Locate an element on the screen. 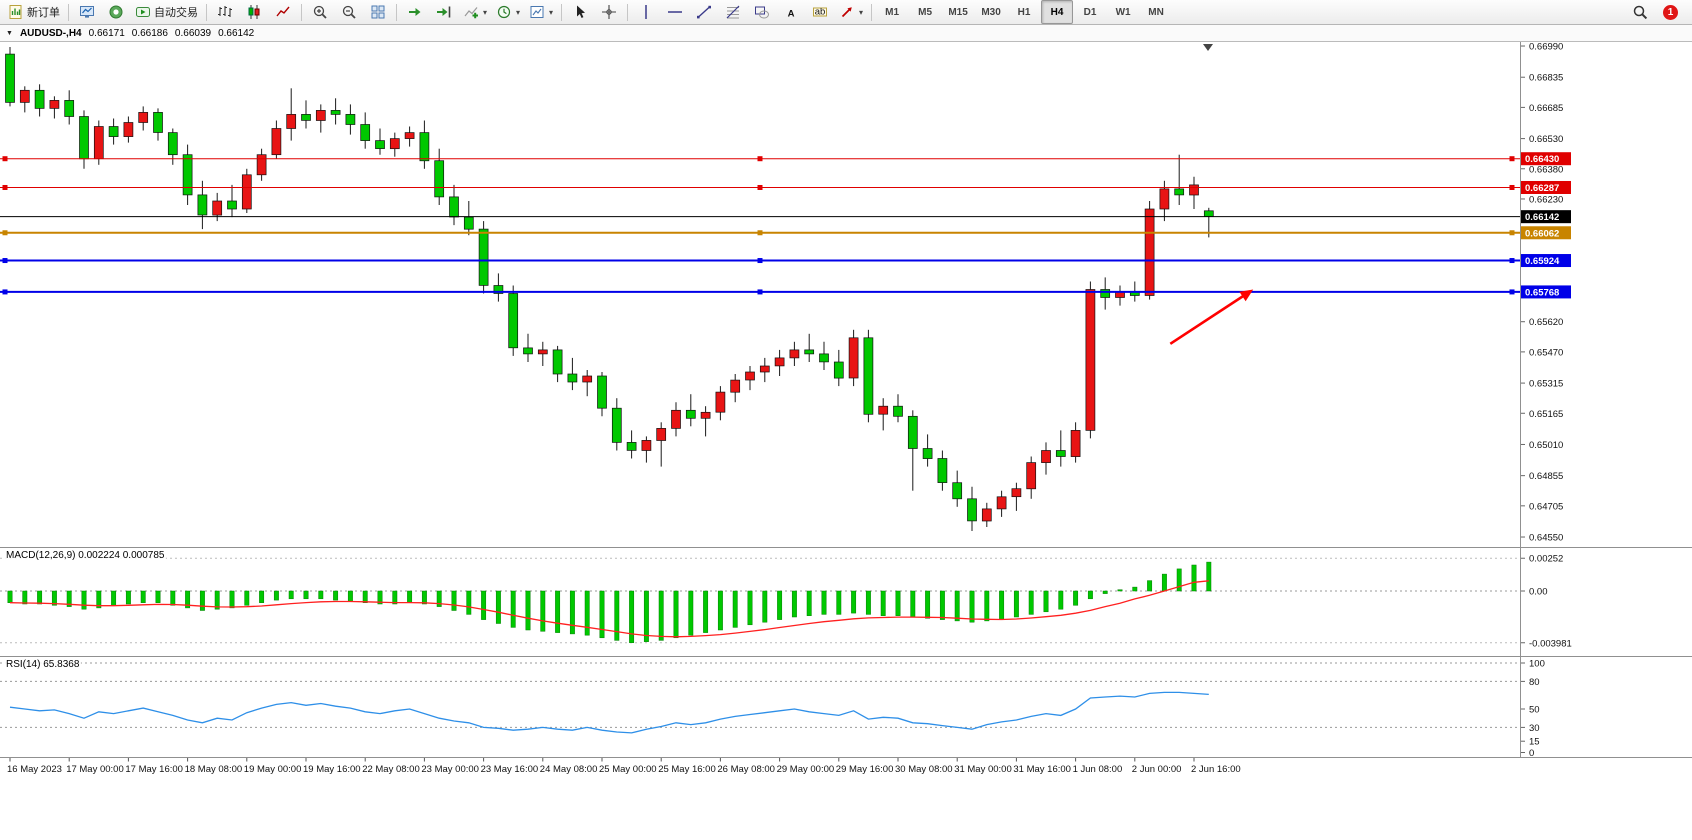 This screenshot has width=1692, height=840. new-order-button: 新订单 is located at coordinates (34, 12).